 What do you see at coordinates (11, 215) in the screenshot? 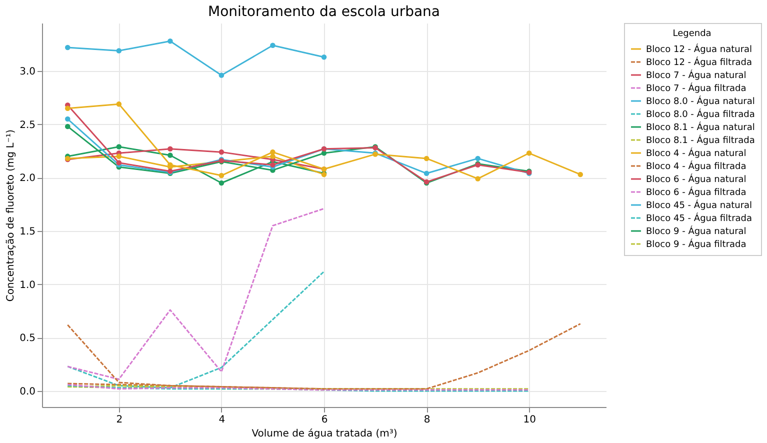
I see `y-axis-title: Concentração de fluoreto (mg L⁻¹)` at bounding box center [11, 215].